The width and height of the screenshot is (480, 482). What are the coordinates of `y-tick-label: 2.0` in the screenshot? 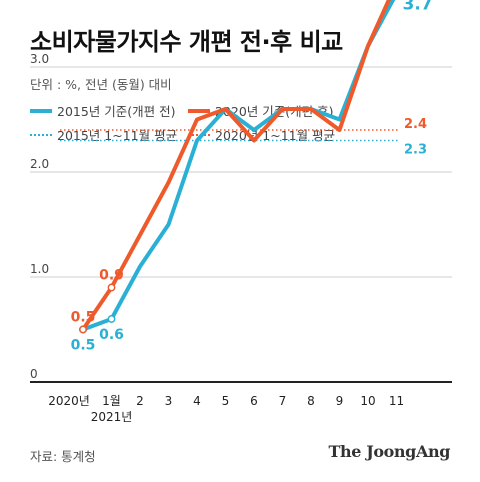 It's located at (39, 164).